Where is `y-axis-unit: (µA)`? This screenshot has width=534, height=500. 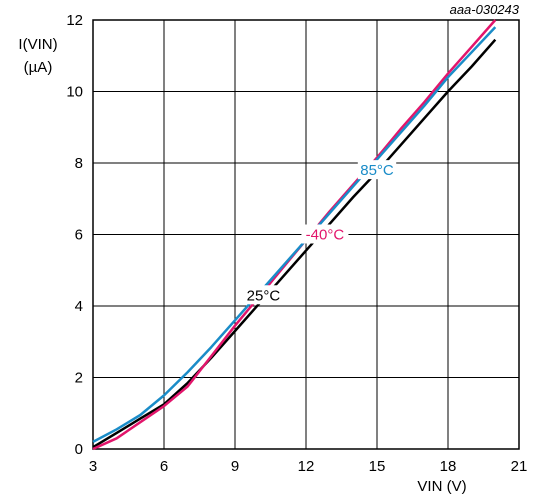
y-axis-unit: (µA) is located at coordinates (38, 67).